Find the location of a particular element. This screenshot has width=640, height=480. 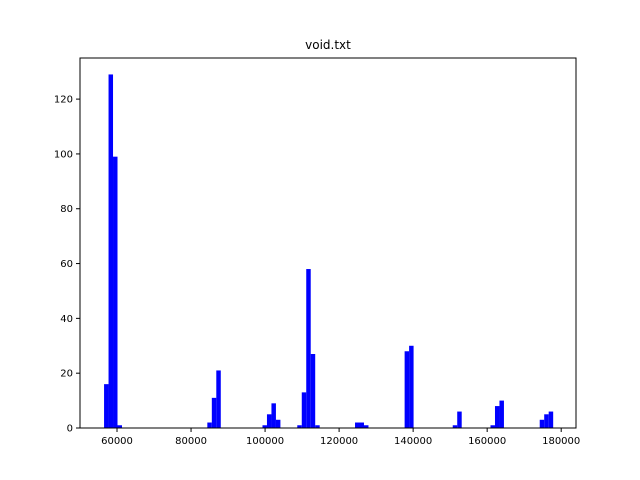

y-tick-label: 60 is located at coordinates (66, 264).